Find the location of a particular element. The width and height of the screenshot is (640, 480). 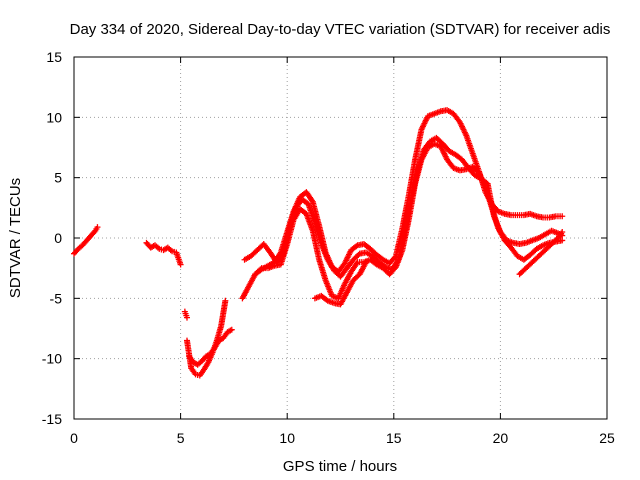

y-tick-label: 10 is located at coordinates (54, 117).